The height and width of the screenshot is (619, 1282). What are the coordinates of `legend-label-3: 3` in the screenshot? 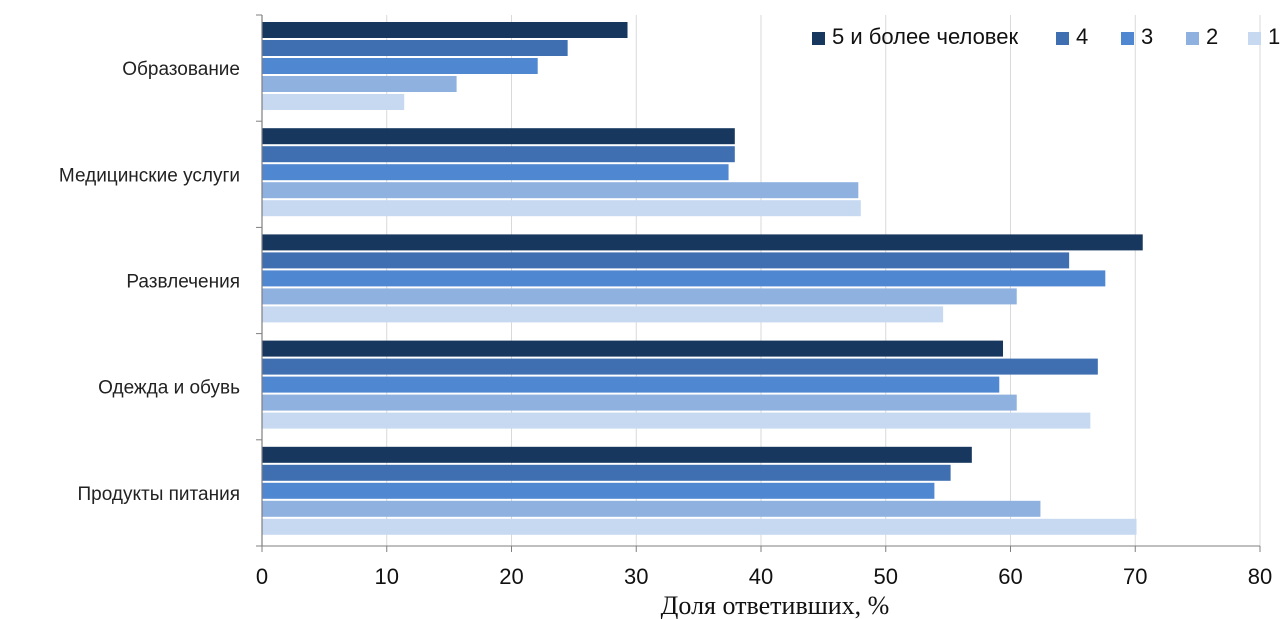 It's located at (1147, 36).